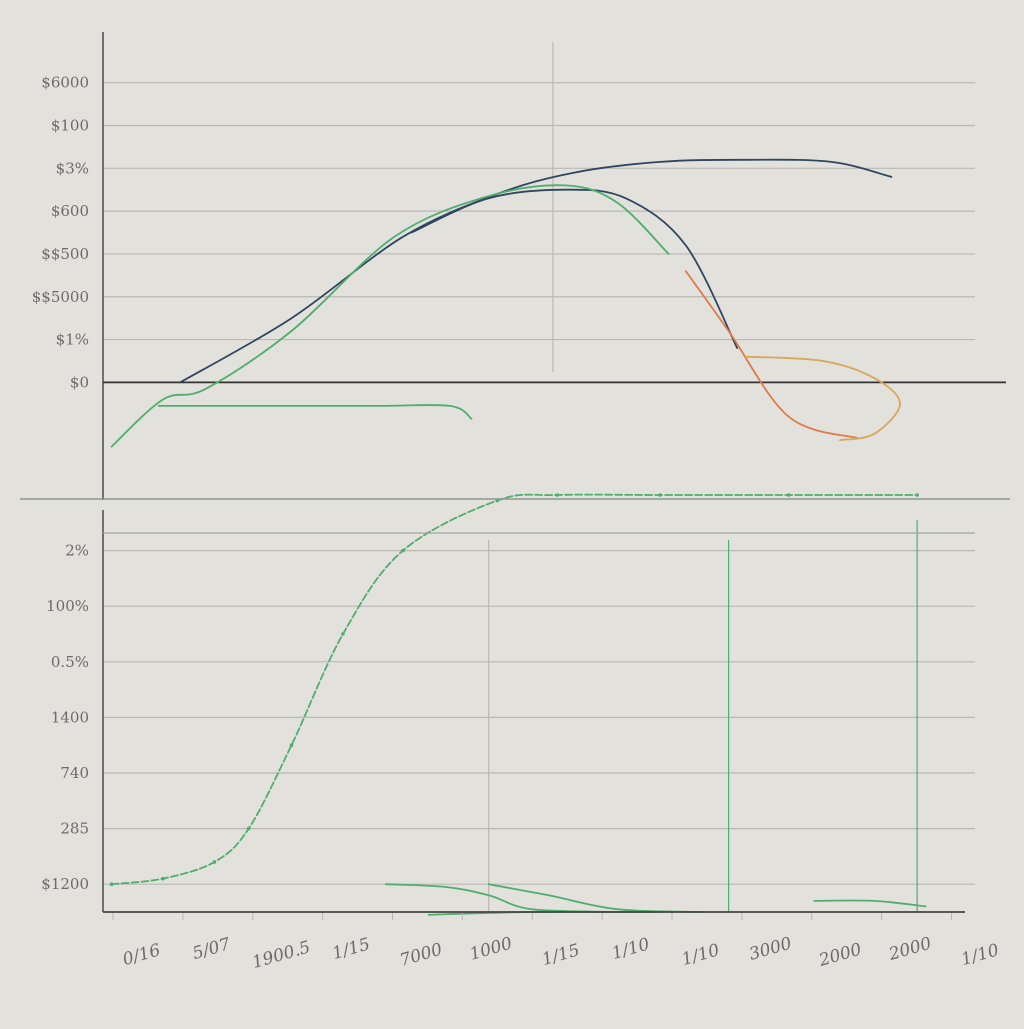  I want to click on y-tick-label: $$5000, so click(60, 297).